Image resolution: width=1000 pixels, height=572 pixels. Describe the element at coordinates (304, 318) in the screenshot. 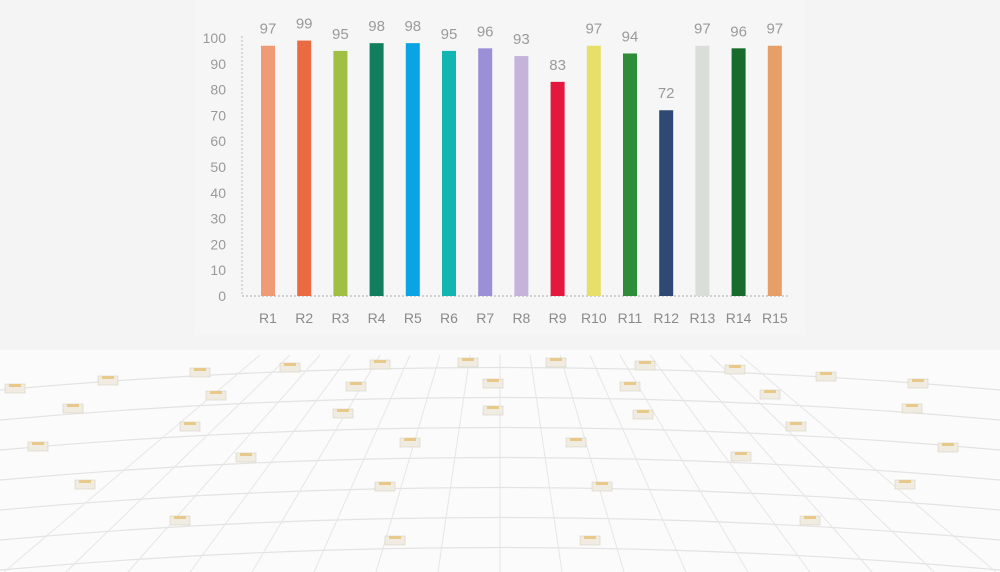

I see `x-tick-label: R2` at that location.